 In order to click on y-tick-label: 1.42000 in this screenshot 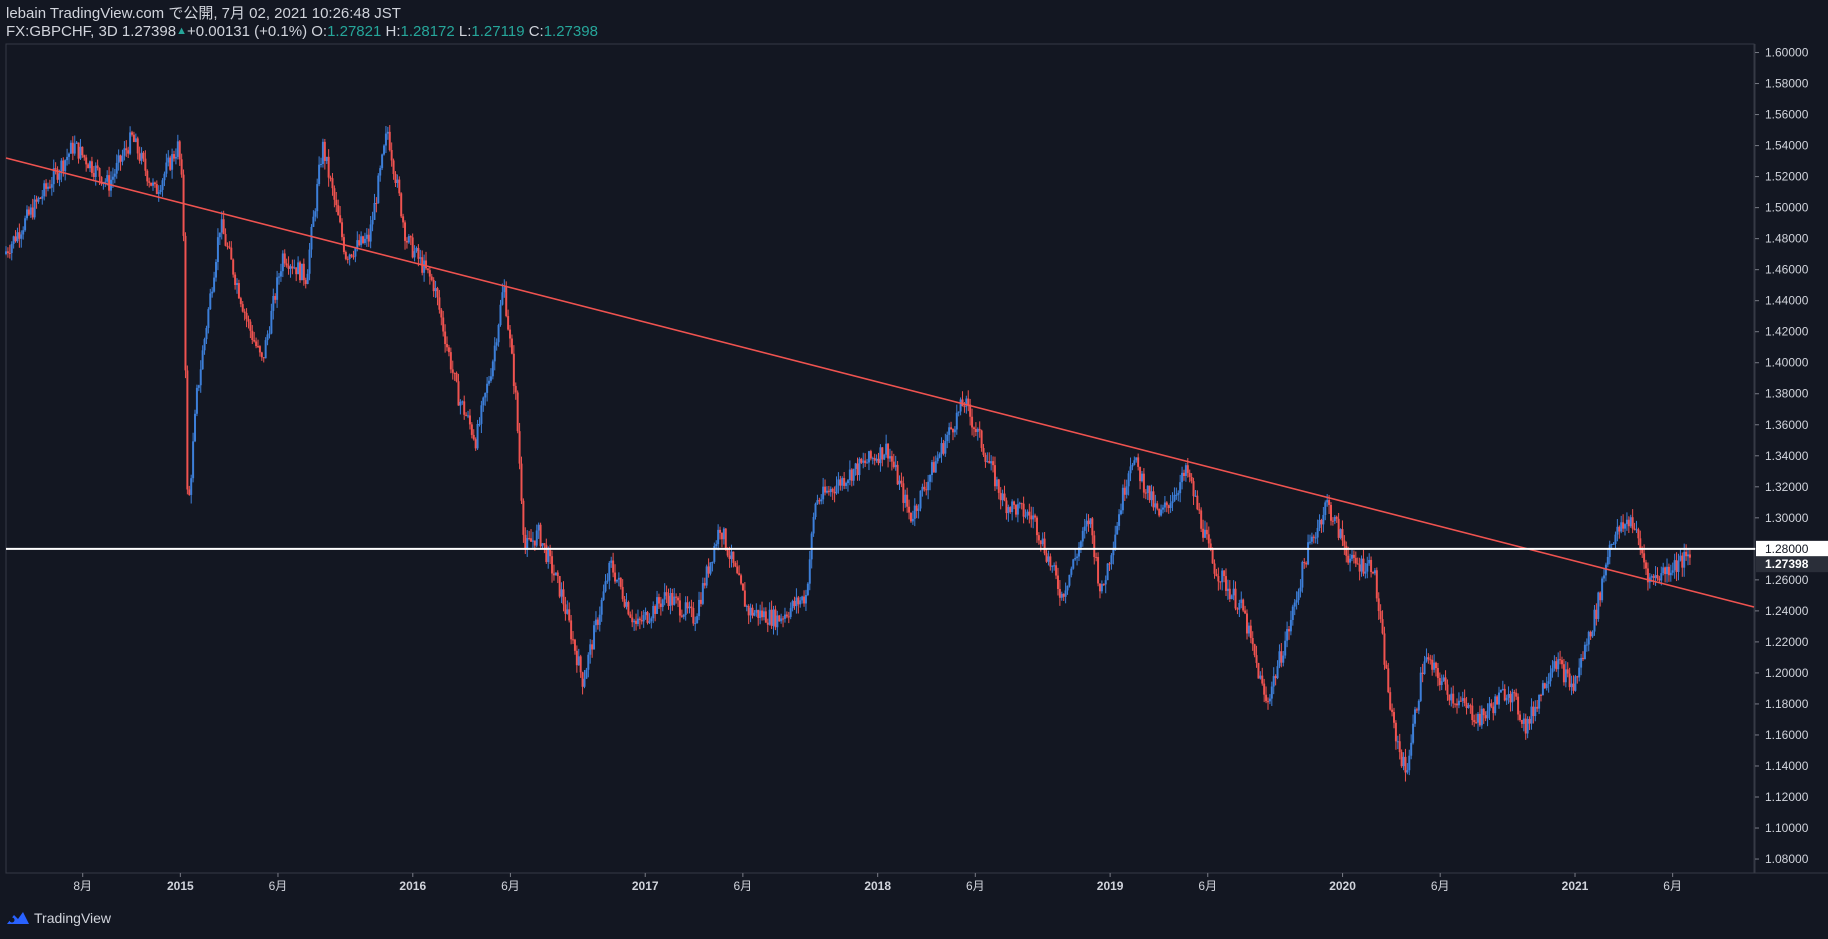, I will do `click(1787, 332)`.